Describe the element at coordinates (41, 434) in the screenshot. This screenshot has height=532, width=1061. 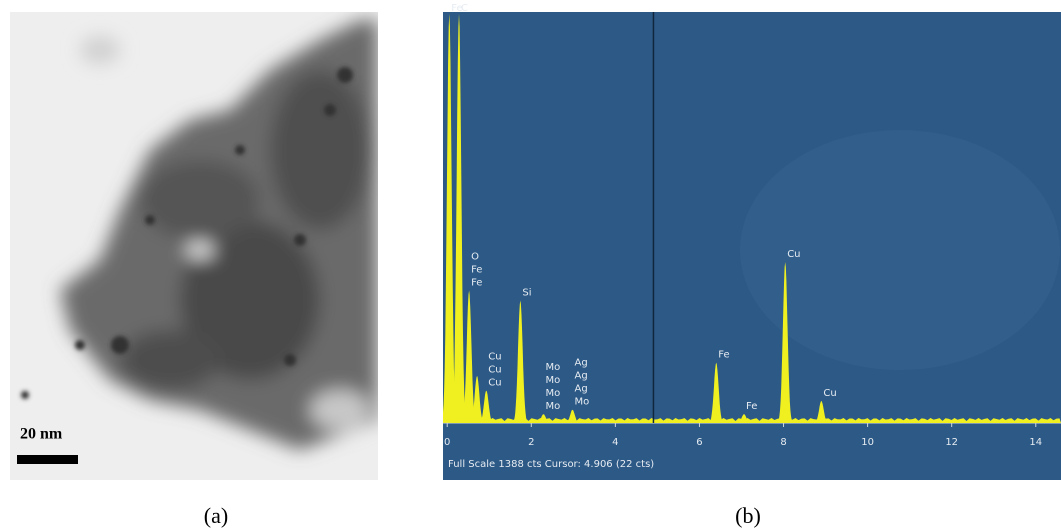
I see `scale-bar-label: 20 nm` at that location.